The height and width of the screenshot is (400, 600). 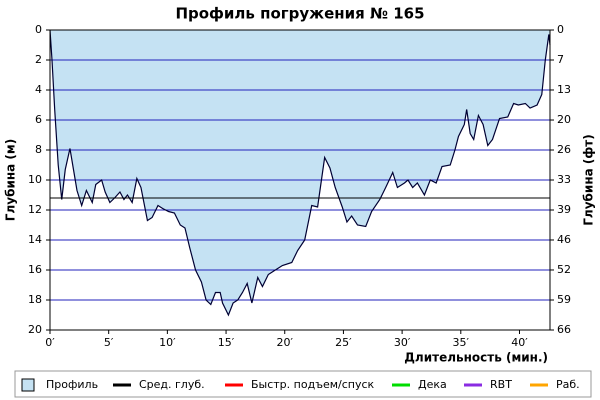 I want to click on legend-swatch, so click(x=28, y=385).